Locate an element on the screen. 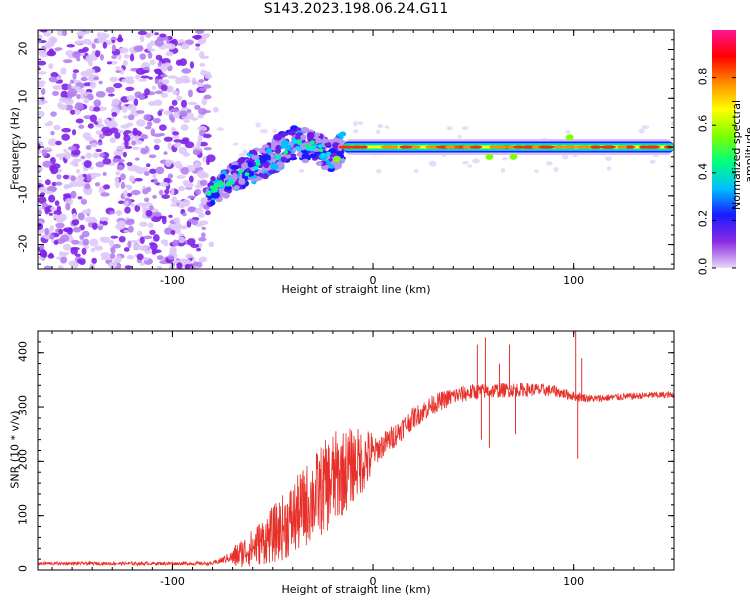  top-ylabel: Frequency (Hz) is located at coordinates (15, 148).